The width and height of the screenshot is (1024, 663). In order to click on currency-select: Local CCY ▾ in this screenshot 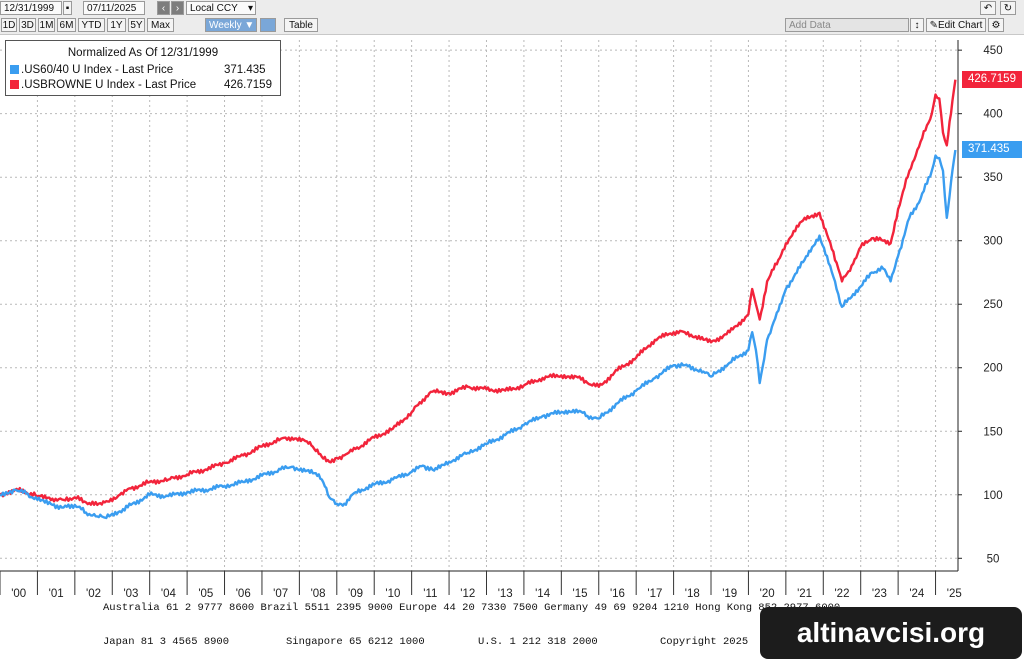, I will do `click(221, 8)`.